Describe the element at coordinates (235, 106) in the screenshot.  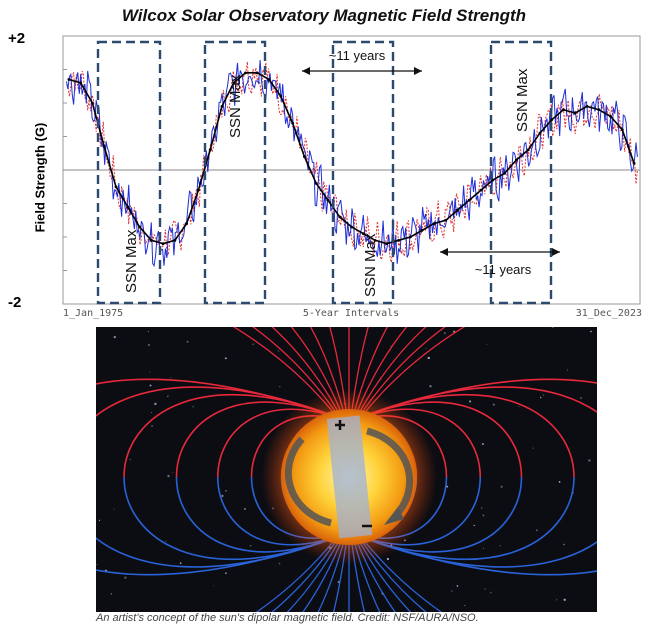
I see `ssn-max-label-2: SSN Max` at that location.